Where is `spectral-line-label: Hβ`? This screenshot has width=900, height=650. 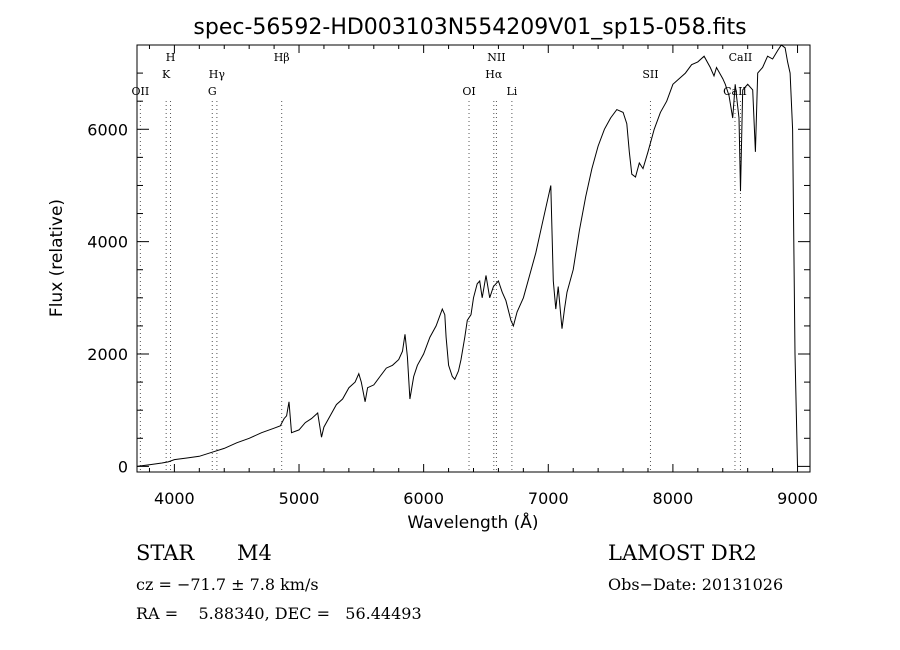
spectral-line-label: Hβ is located at coordinates (282, 57).